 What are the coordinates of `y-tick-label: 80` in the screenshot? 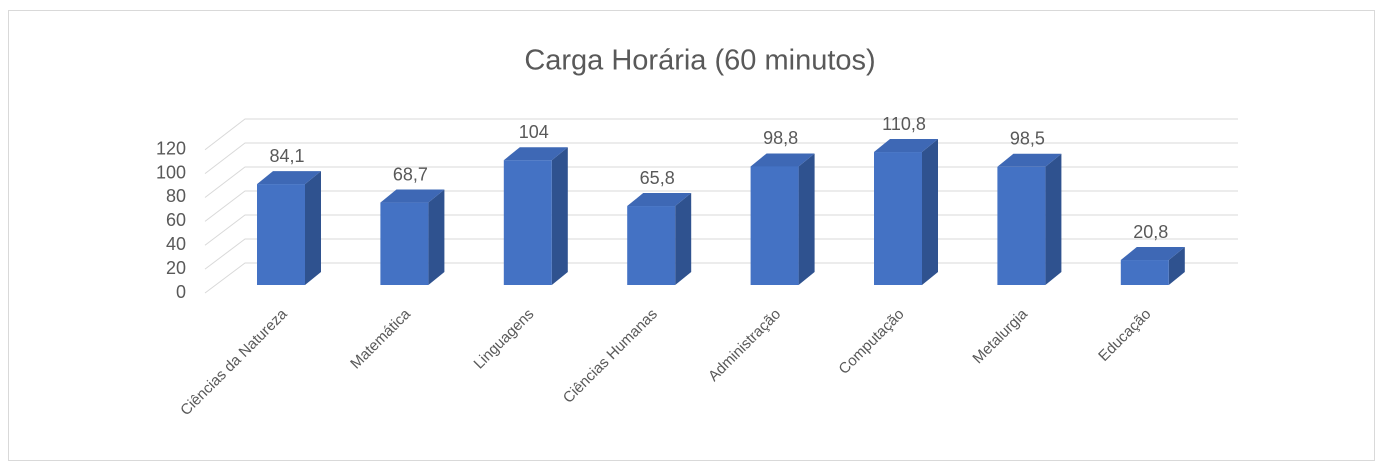 It's located at (176, 196).